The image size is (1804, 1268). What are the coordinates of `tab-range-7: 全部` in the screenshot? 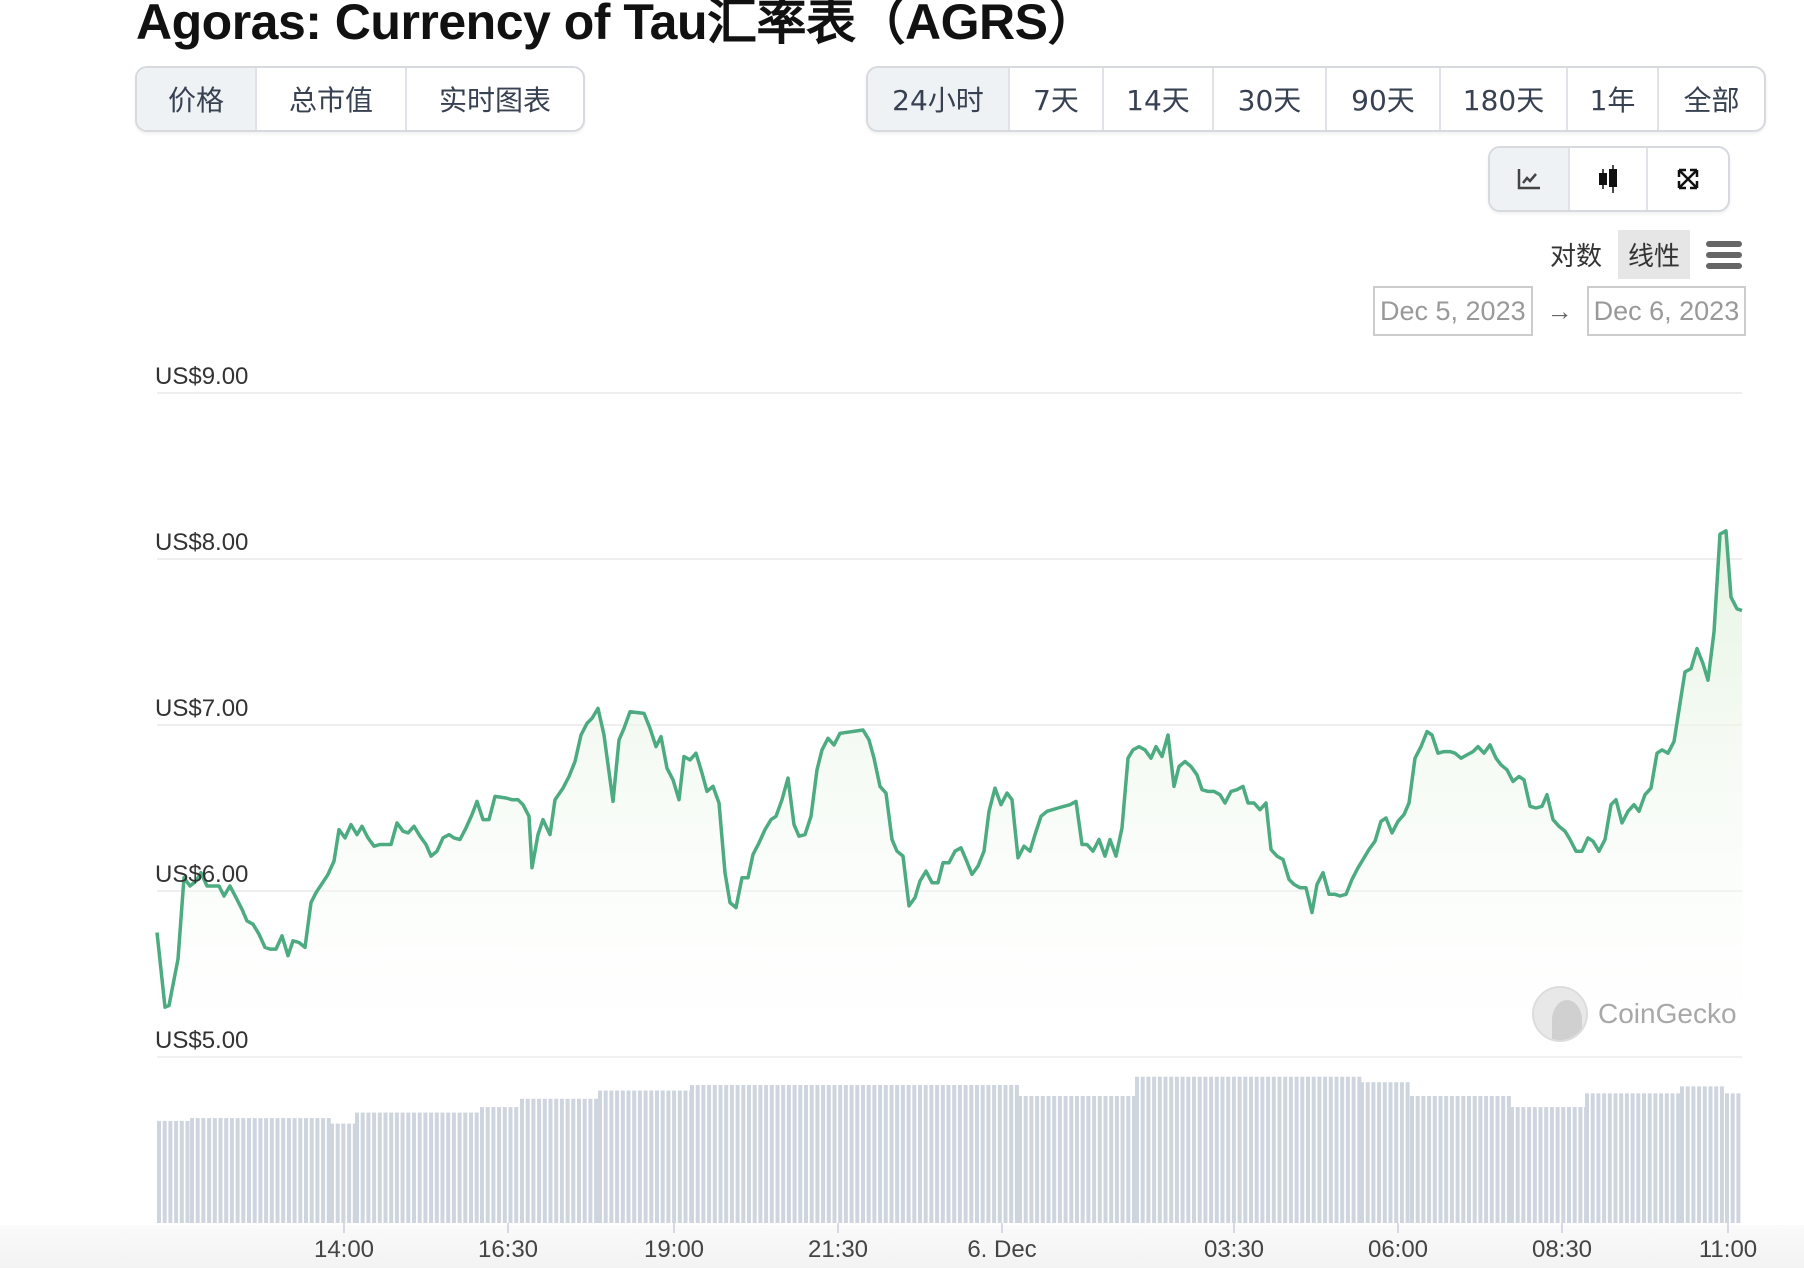 It's located at (1711, 100).